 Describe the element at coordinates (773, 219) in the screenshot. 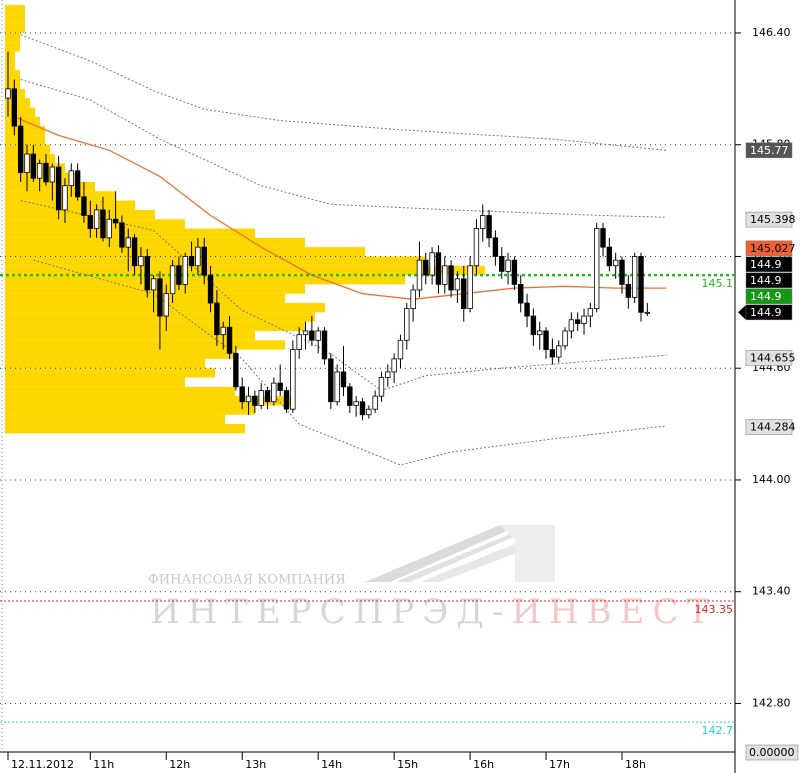

I see `marker-label: 145.398` at that location.